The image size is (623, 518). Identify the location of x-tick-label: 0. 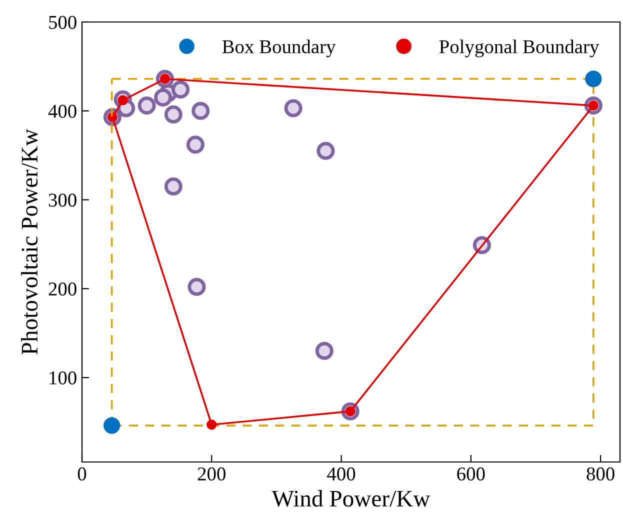
(82, 474).